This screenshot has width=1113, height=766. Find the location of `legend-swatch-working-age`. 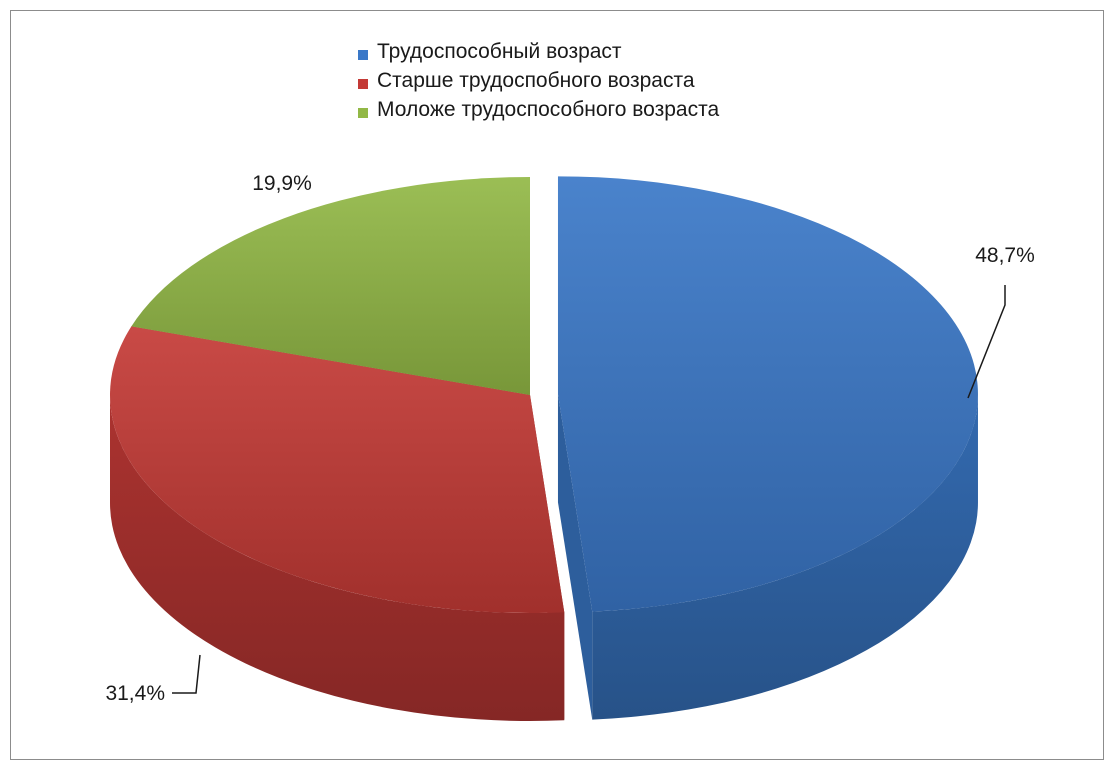

legend-swatch-working-age is located at coordinates (363, 54).